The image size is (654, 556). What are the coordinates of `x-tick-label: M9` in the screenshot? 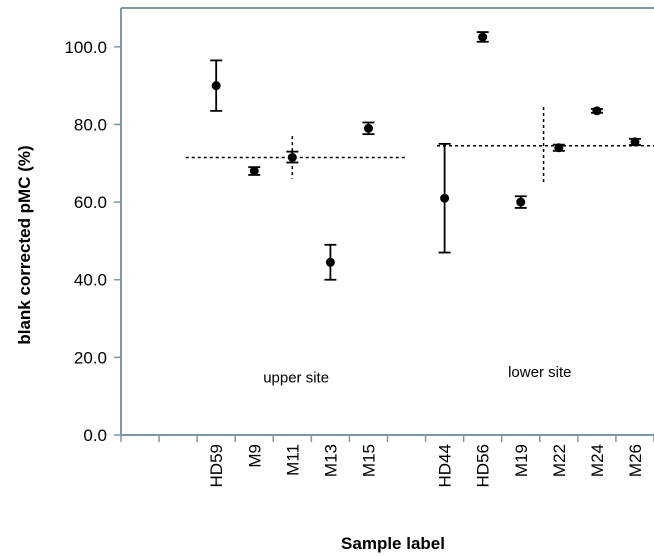 It's located at (254, 456).